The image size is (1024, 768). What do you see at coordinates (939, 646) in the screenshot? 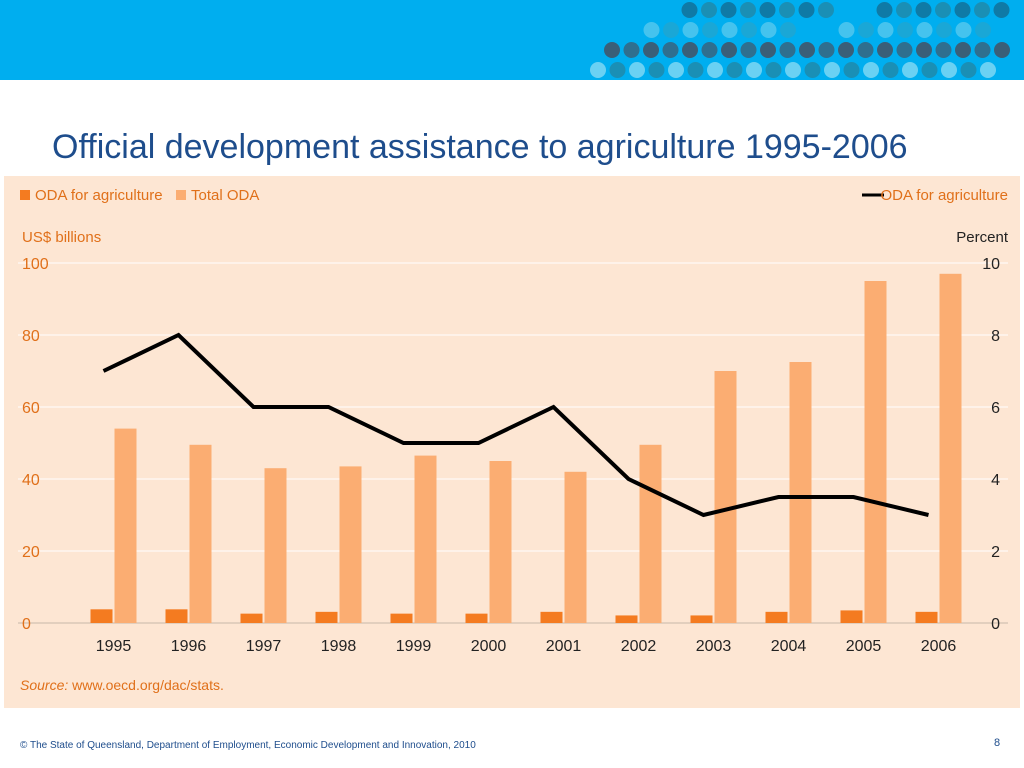
I see `x-tick-label: 2006` at bounding box center [939, 646].